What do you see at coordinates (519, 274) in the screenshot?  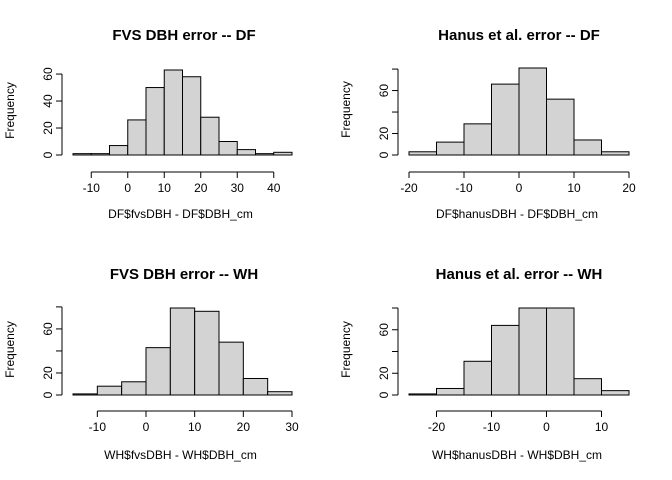 I see `chart-title: Hanus et al. error -- WH` at bounding box center [519, 274].